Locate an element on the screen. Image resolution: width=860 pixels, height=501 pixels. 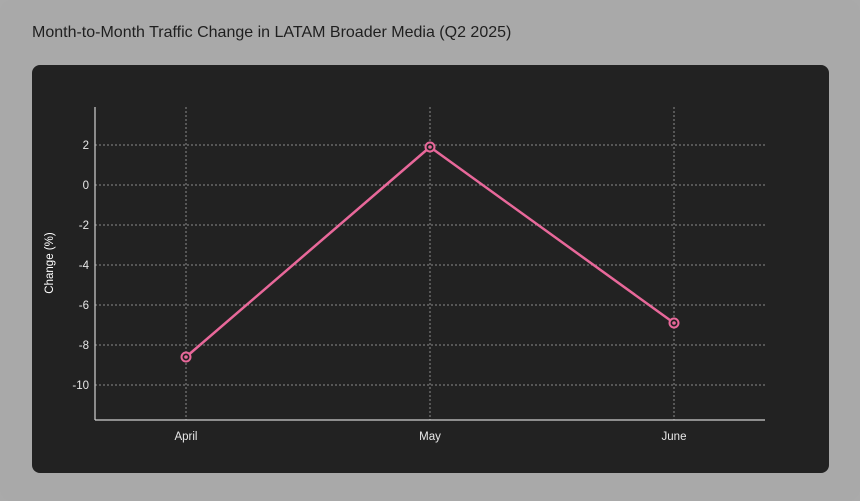
x-tick-label: April is located at coordinates (185, 437).